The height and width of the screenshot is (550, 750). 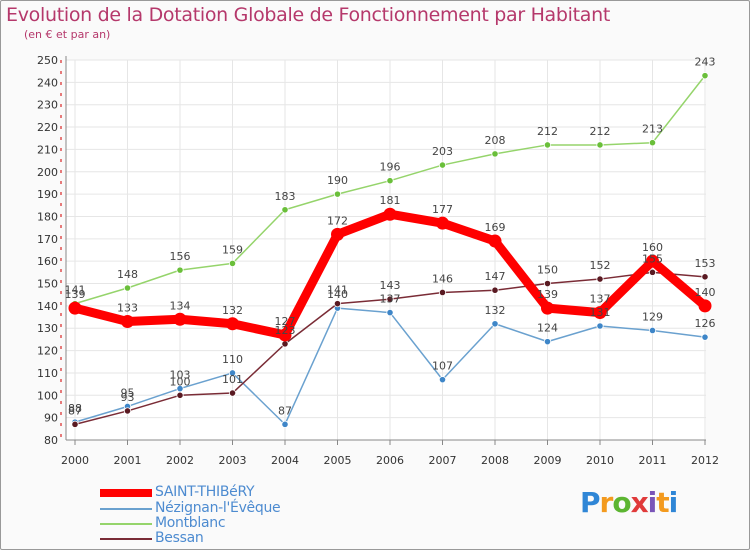 What do you see at coordinates (495, 227) in the screenshot?
I see `data-label-saint-thib-ry: 169` at bounding box center [495, 227].